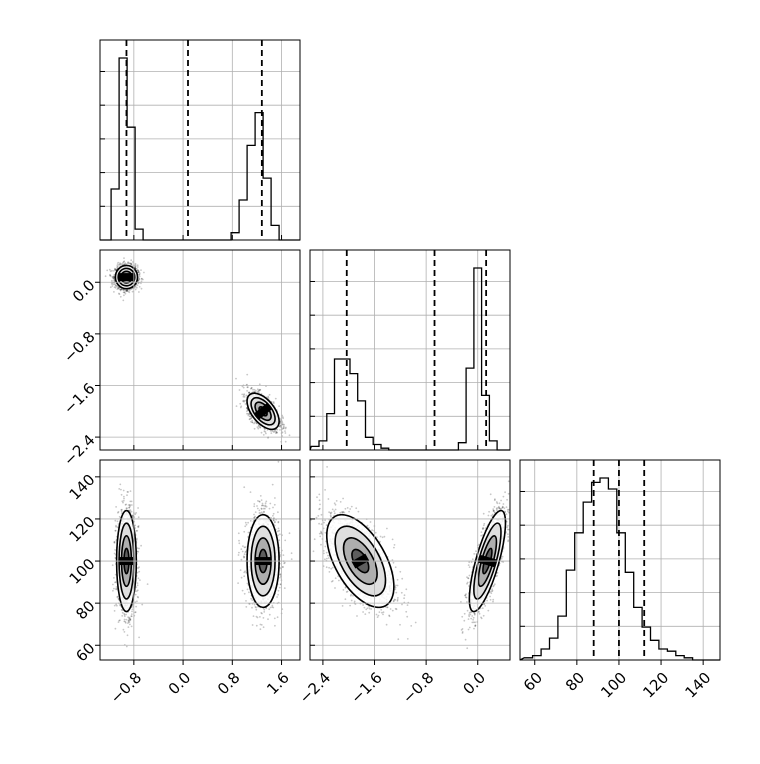 The image size is (760, 764). What do you see at coordinates (126, 277) in the screenshot?
I see `density-peak` at bounding box center [126, 277].